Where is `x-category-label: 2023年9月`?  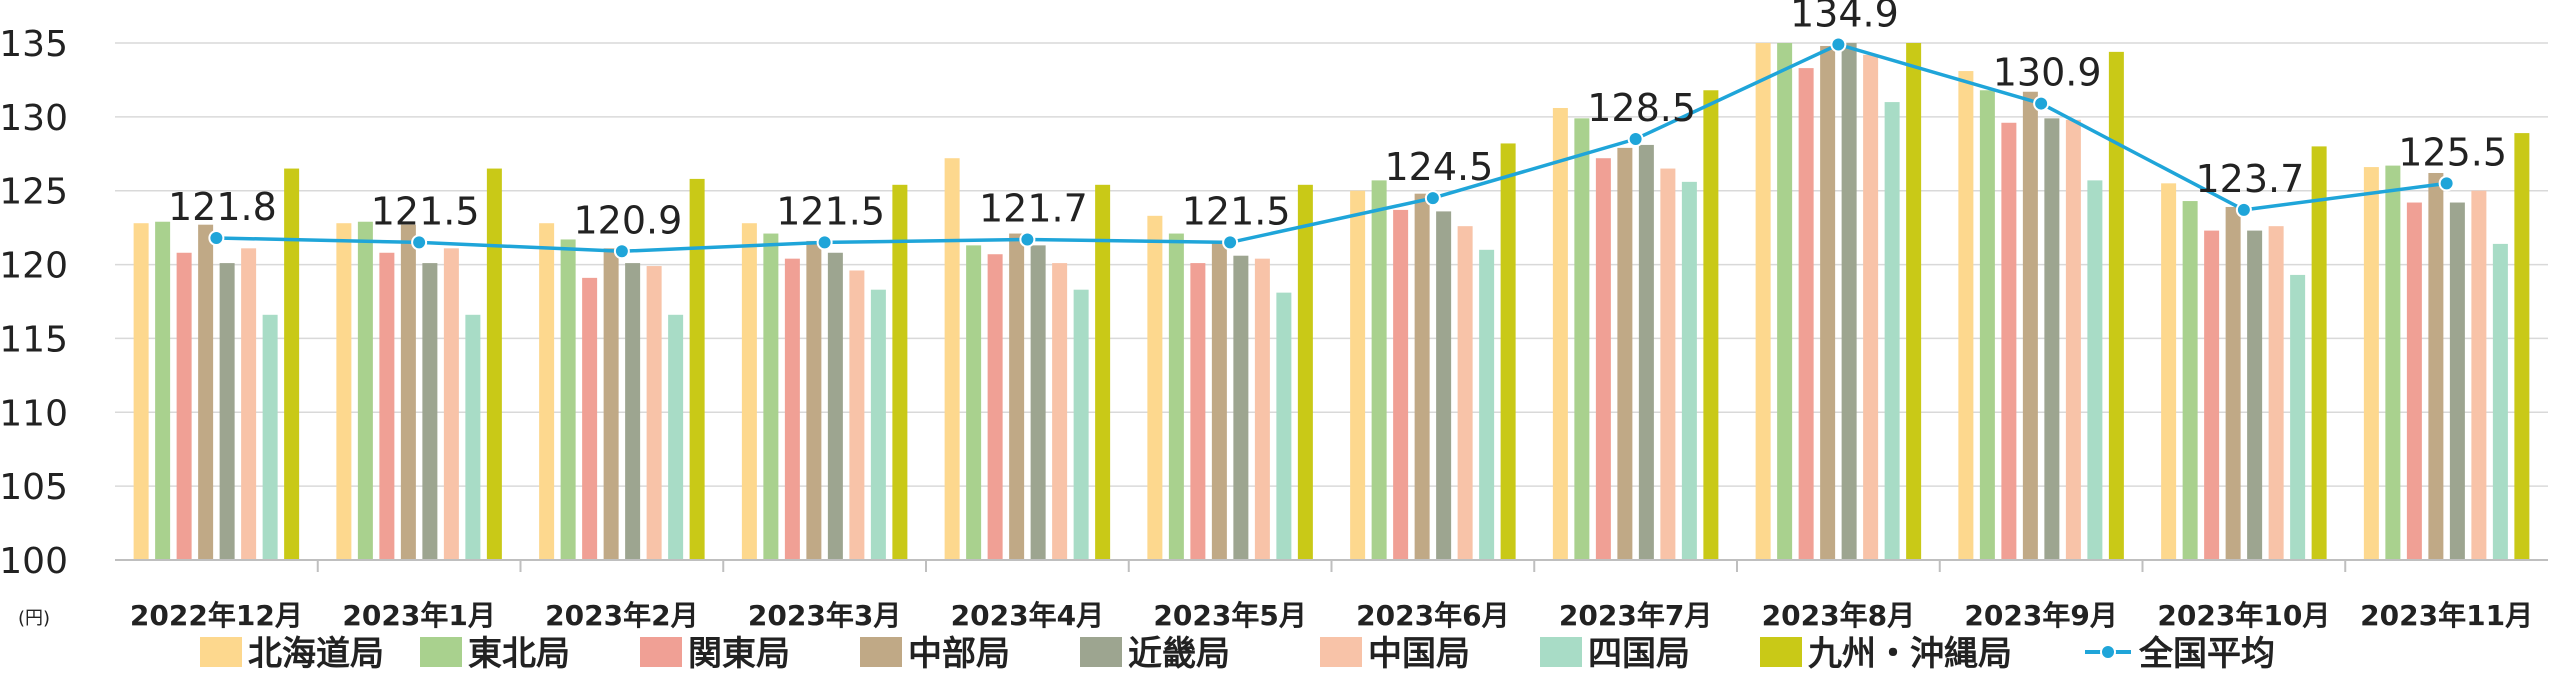 x-category-label: 2023年9月 is located at coordinates (2040, 615).